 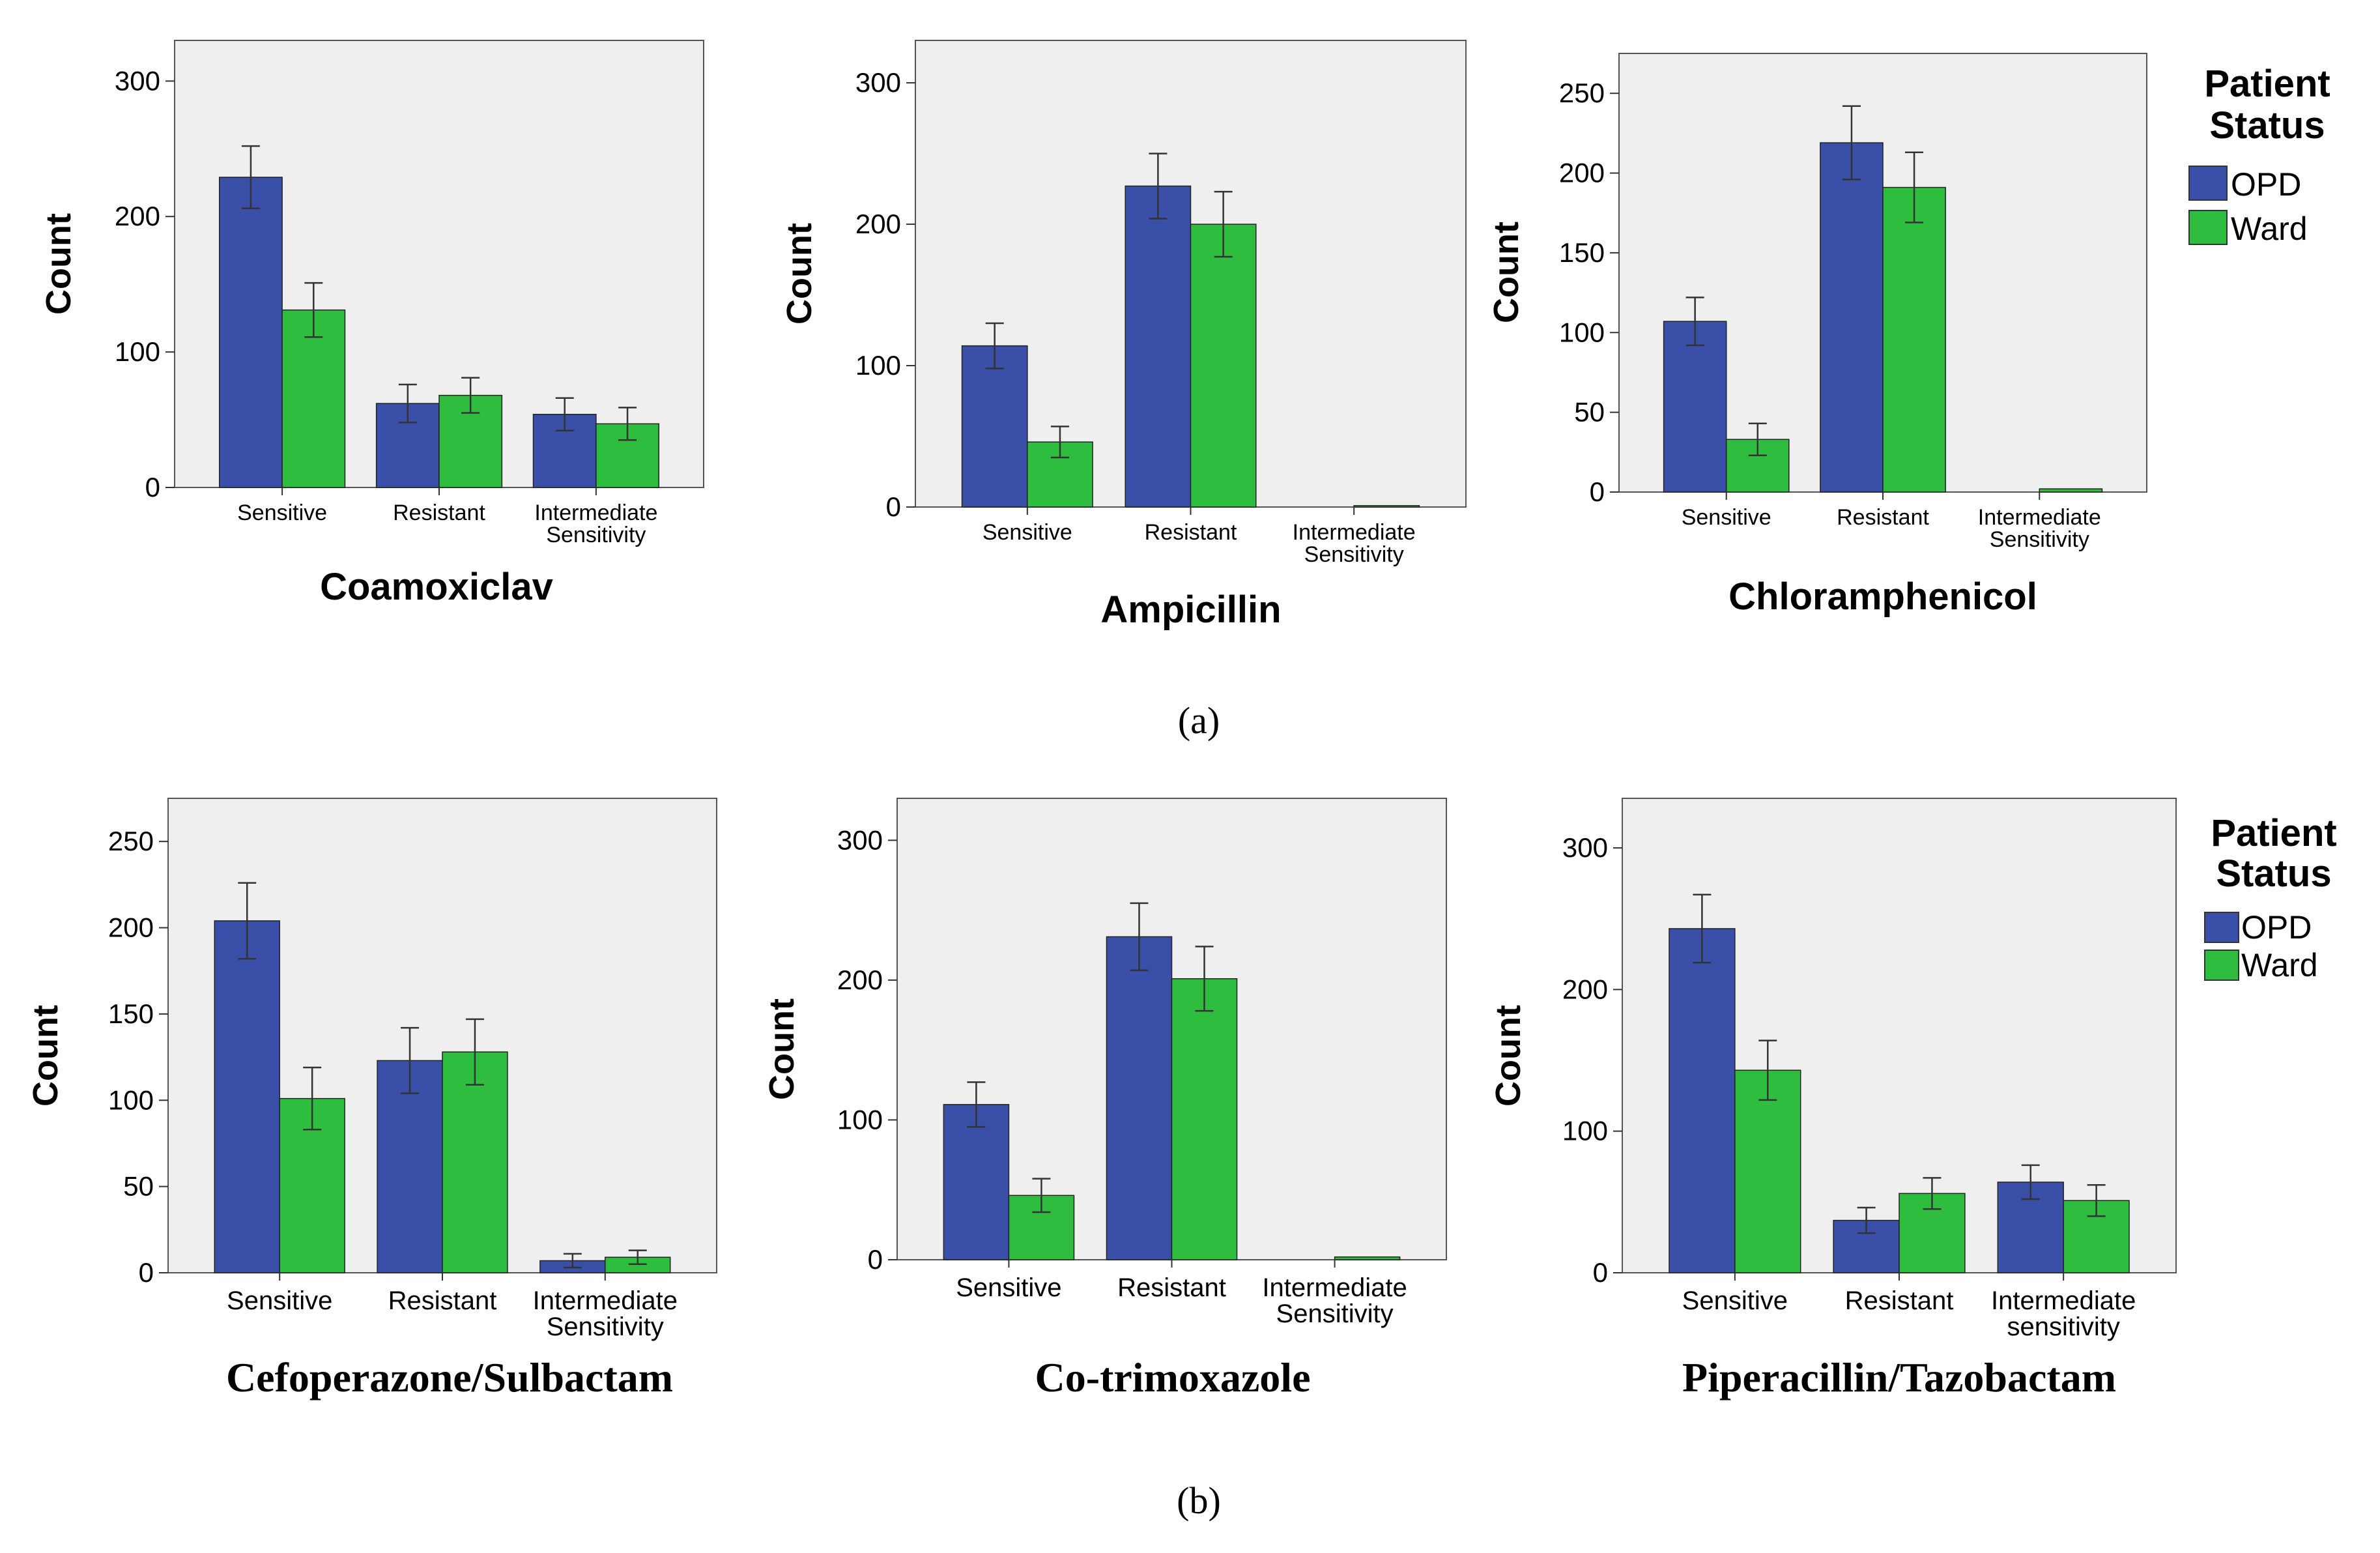 I want to click on chart-title: Chloramphenicol, so click(x=1883, y=596).